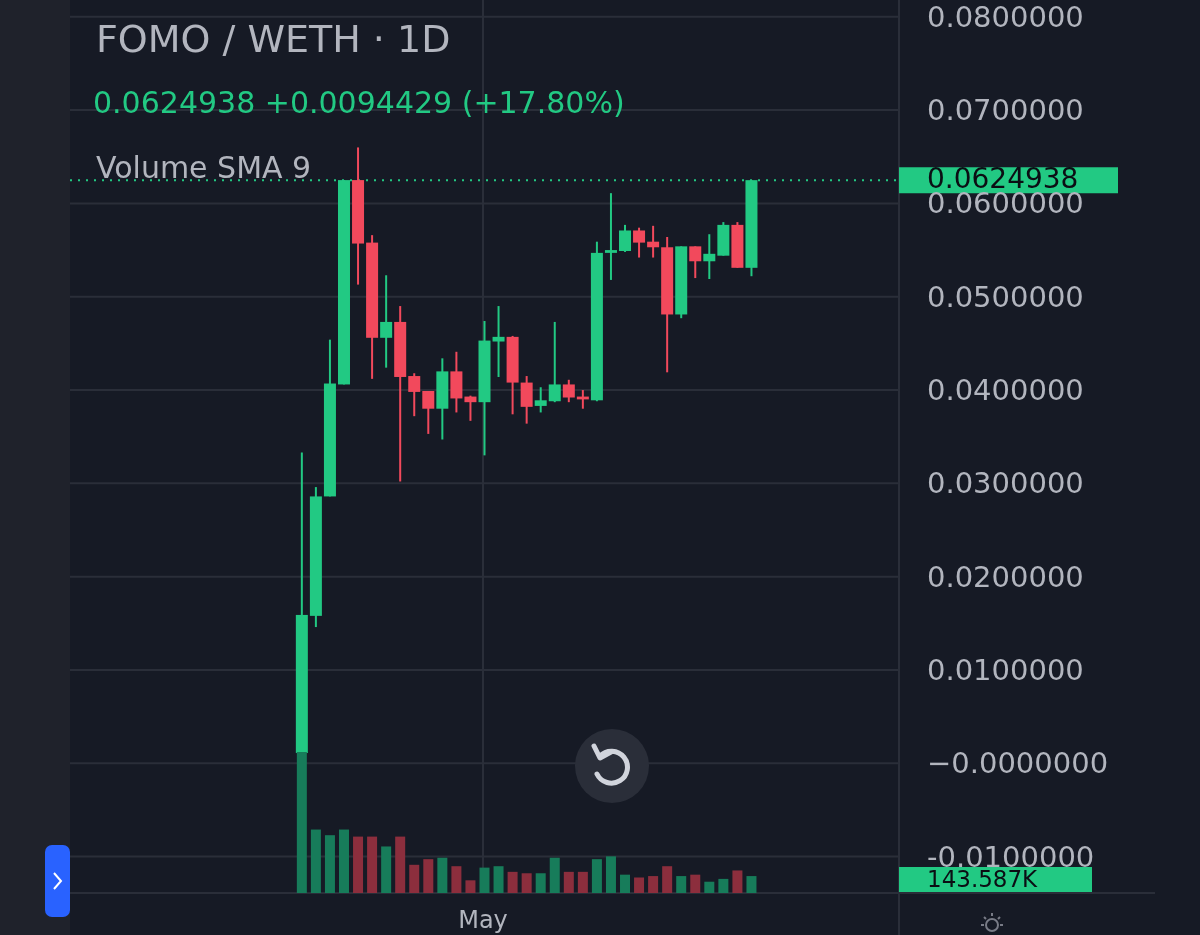 The image size is (1200, 935). What do you see at coordinates (1005, 669) in the screenshot?
I see `y-tick-label: 0.0100000` at bounding box center [1005, 669].